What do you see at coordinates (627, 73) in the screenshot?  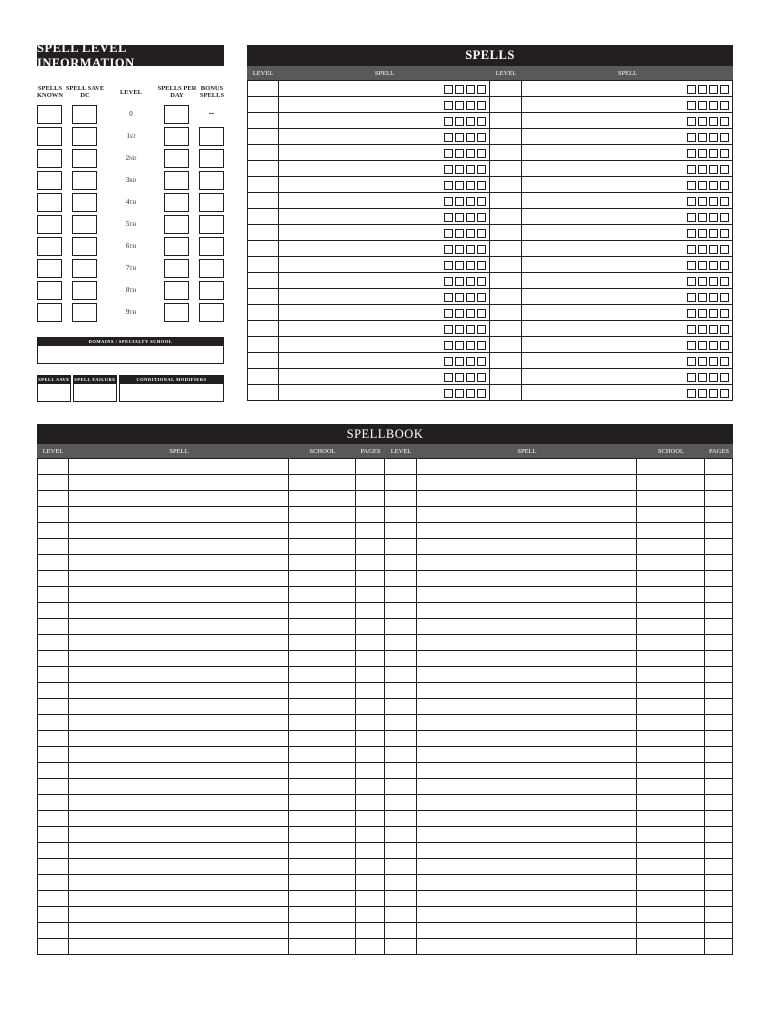 I see `column-header: SPELL` at bounding box center [627, 73].